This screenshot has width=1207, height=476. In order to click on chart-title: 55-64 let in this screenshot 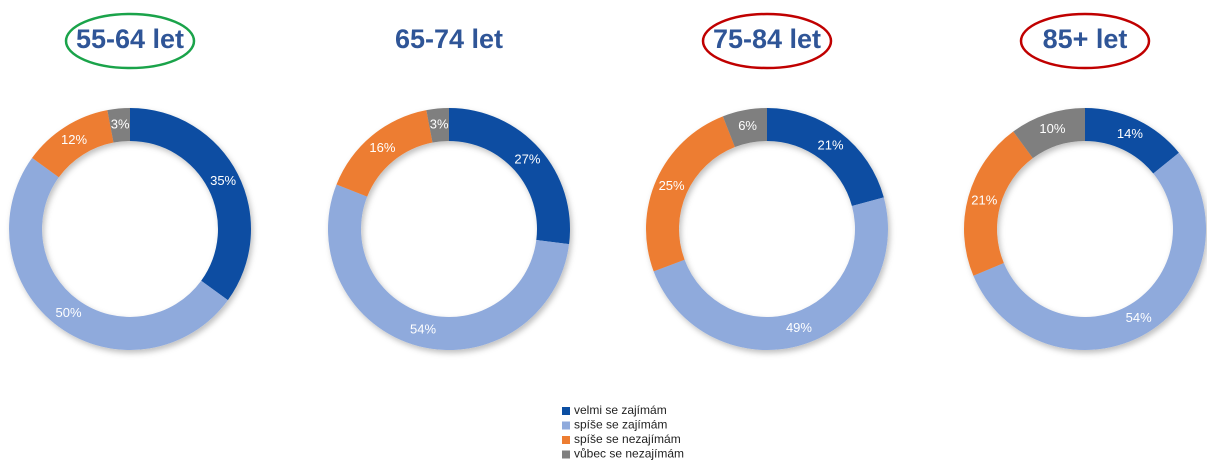, I will do `click(130, 39)`.